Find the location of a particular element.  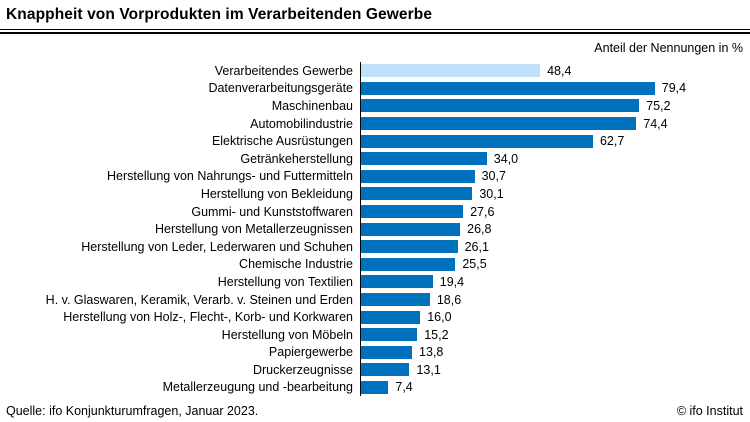

value-label: 13,8 is located at coordinates (431, 352).